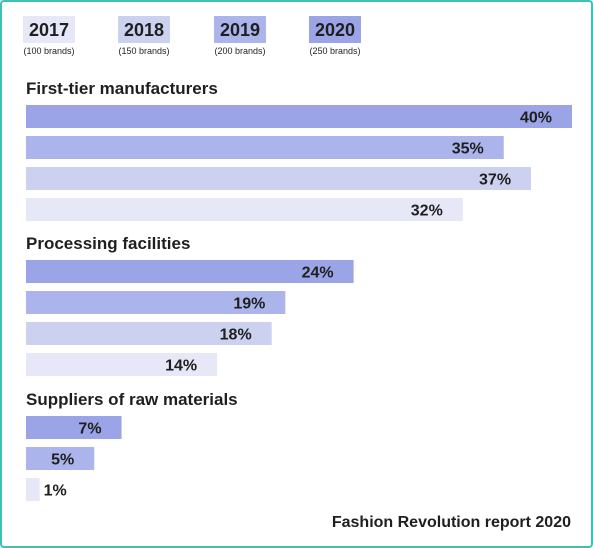 The height and width of the screenshot is (548, 593). What do you see at coordinates (249, 304) in the screenshot?
I see `bar-label-1-2019: 19%` at bounding box center [249, 304].